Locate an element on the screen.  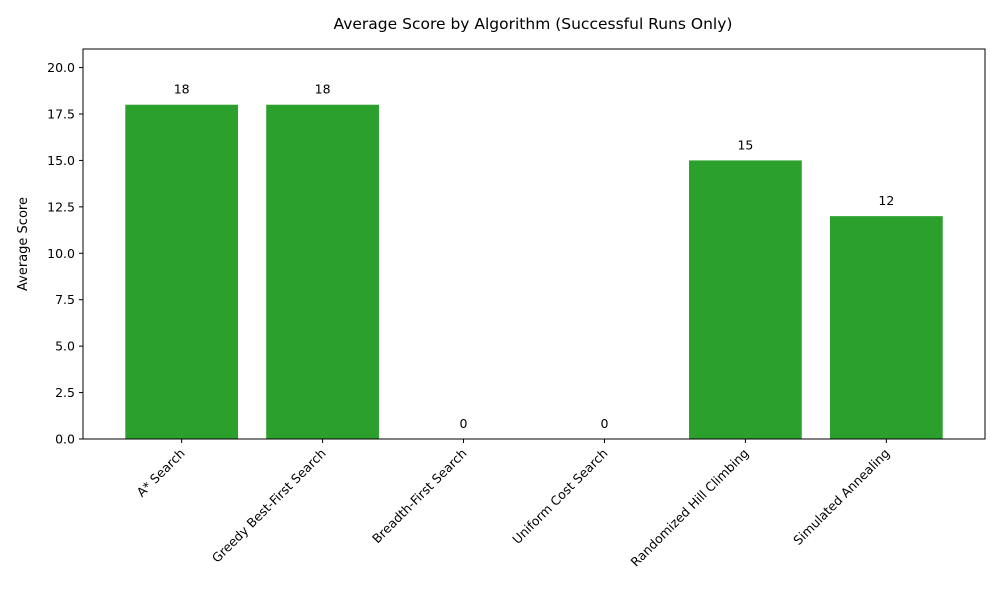
x-tick-label: Uniform Cost Search is located at coordinates (559, 496).